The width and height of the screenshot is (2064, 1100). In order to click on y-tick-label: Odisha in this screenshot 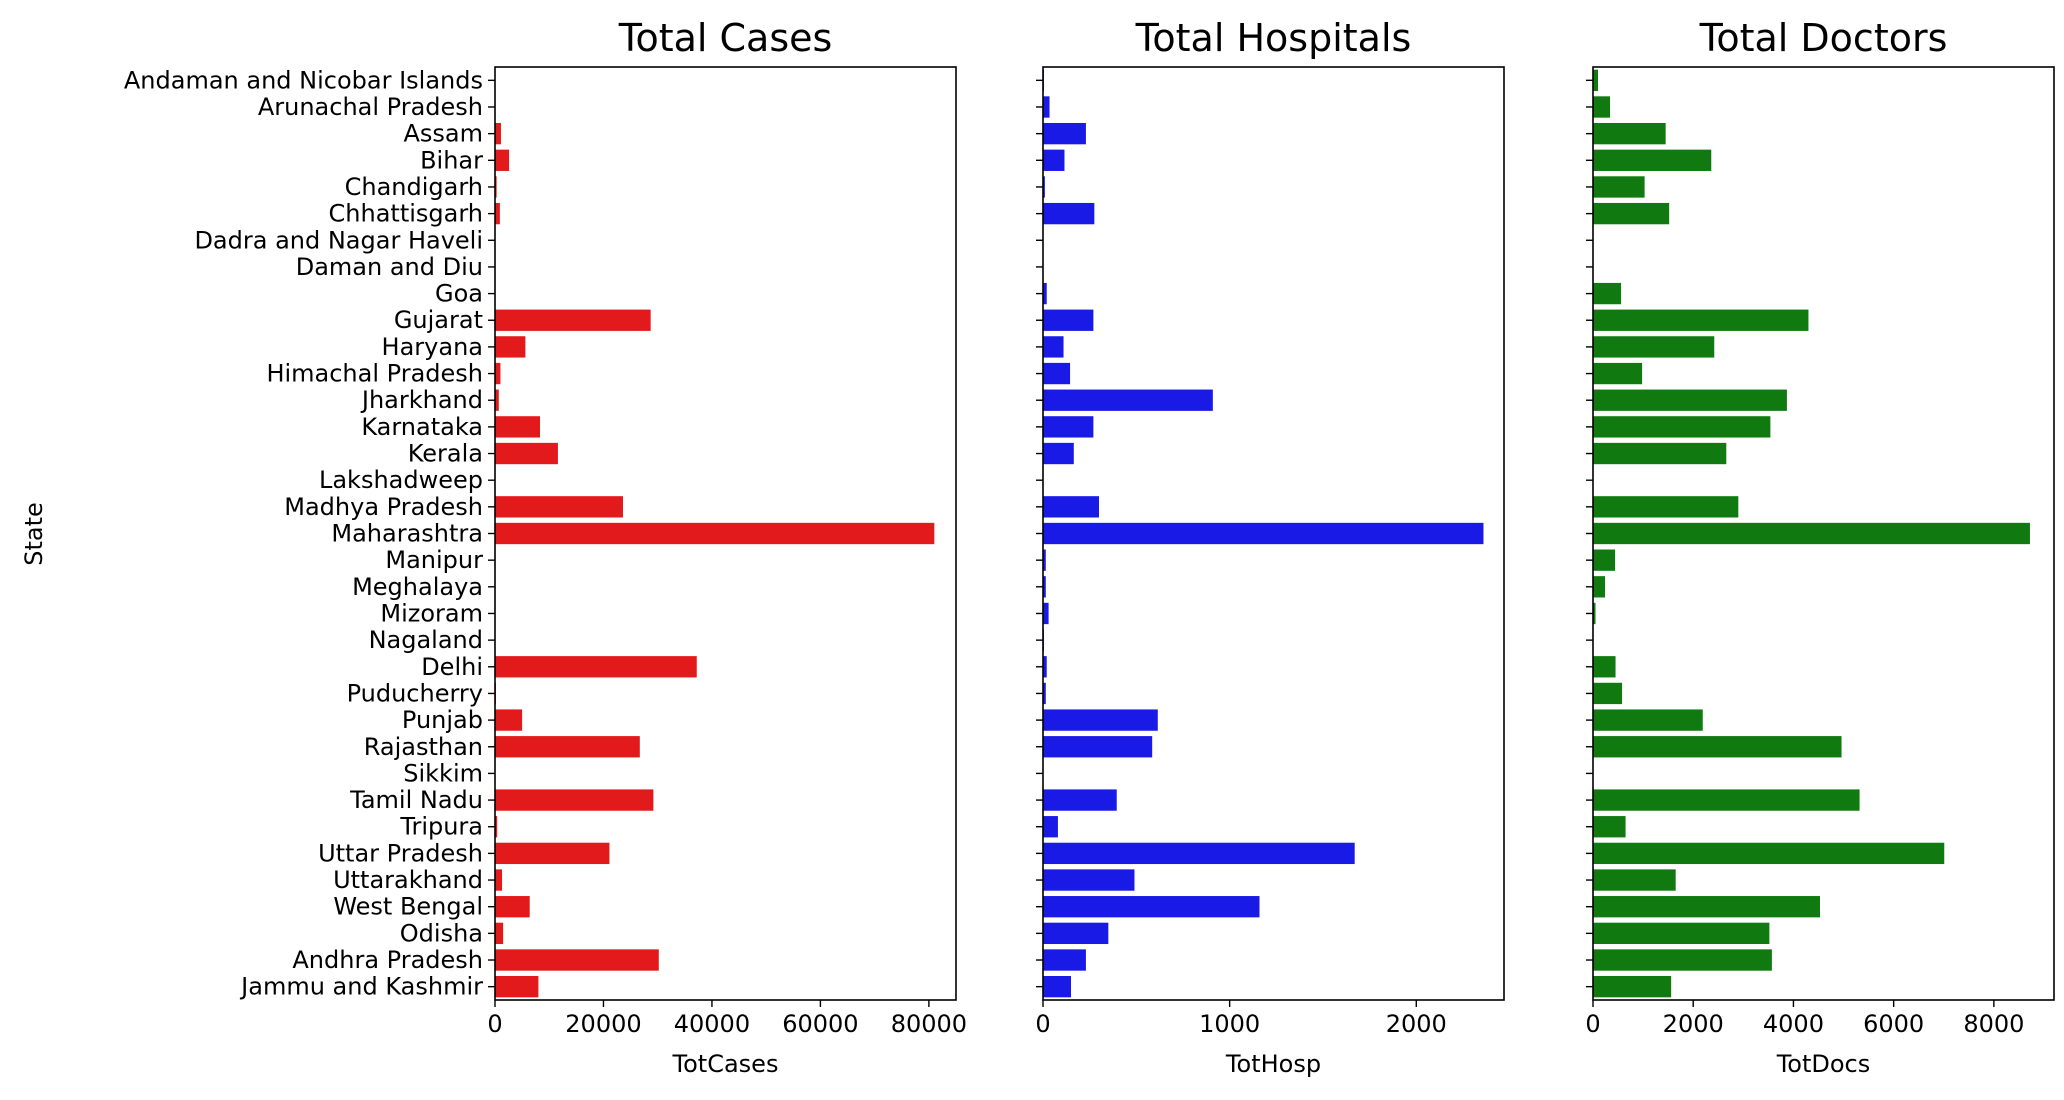, I will do `click(441, 933)`.